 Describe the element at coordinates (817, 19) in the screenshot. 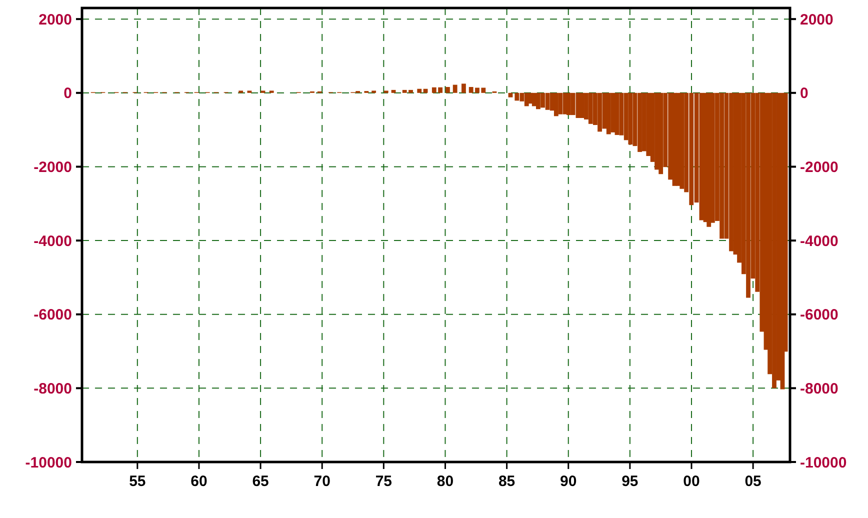

I see `y2-tick-label: 2000` at that location.